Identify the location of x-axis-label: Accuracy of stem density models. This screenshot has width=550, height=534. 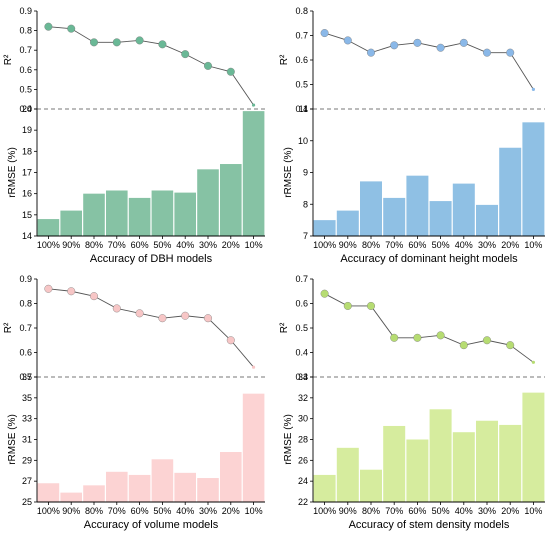
(429, 525).